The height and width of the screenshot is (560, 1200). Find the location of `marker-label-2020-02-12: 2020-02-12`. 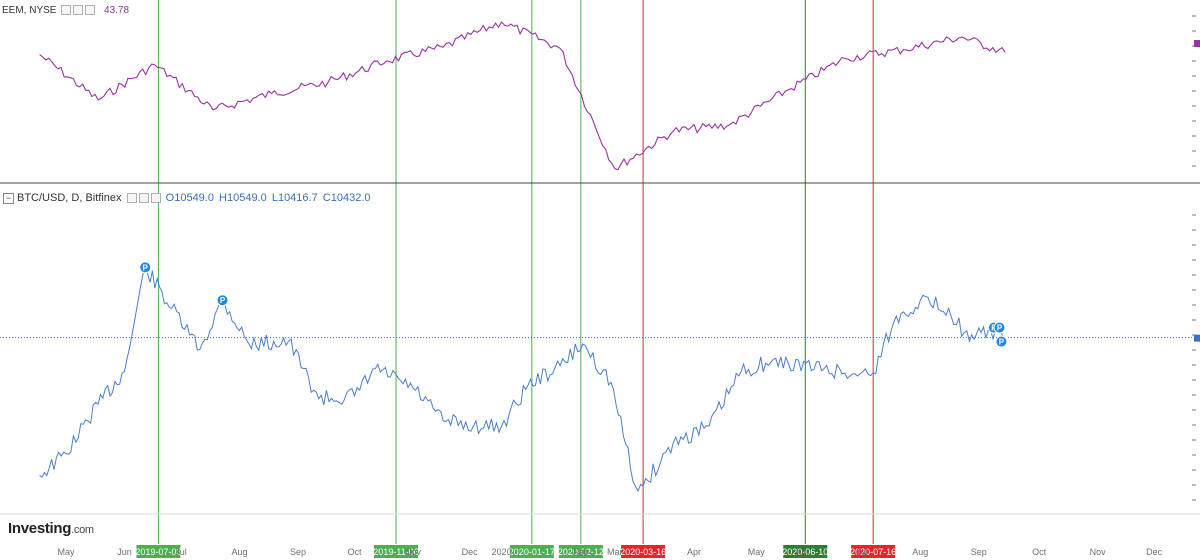

marker-label-2020-02-12: 2020-02-12 is located at coordinates (581, 552).